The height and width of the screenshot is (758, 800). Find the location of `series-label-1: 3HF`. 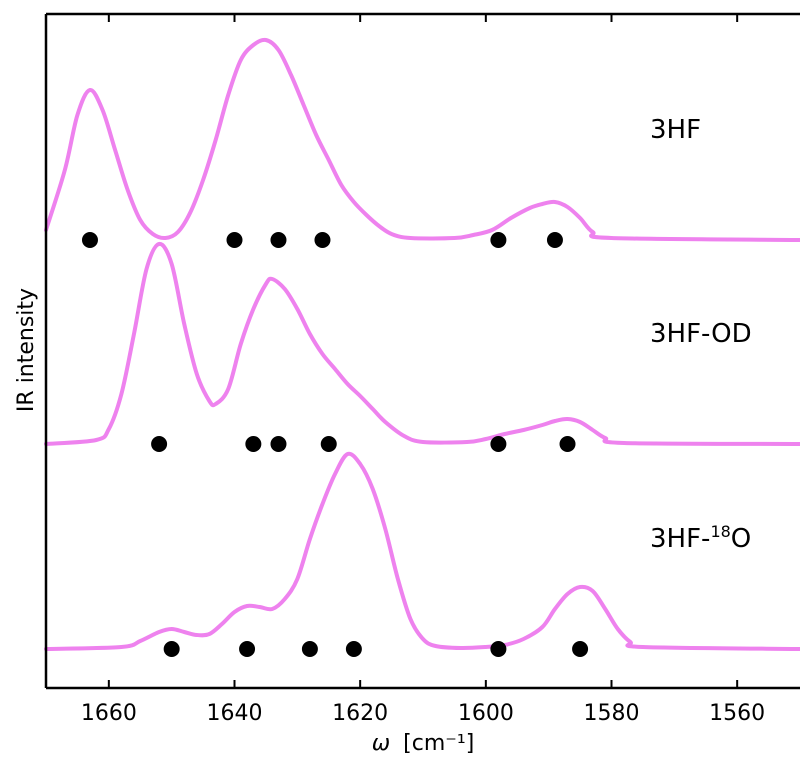

series-label-1: 3HF is located at coordinates (675, 130).